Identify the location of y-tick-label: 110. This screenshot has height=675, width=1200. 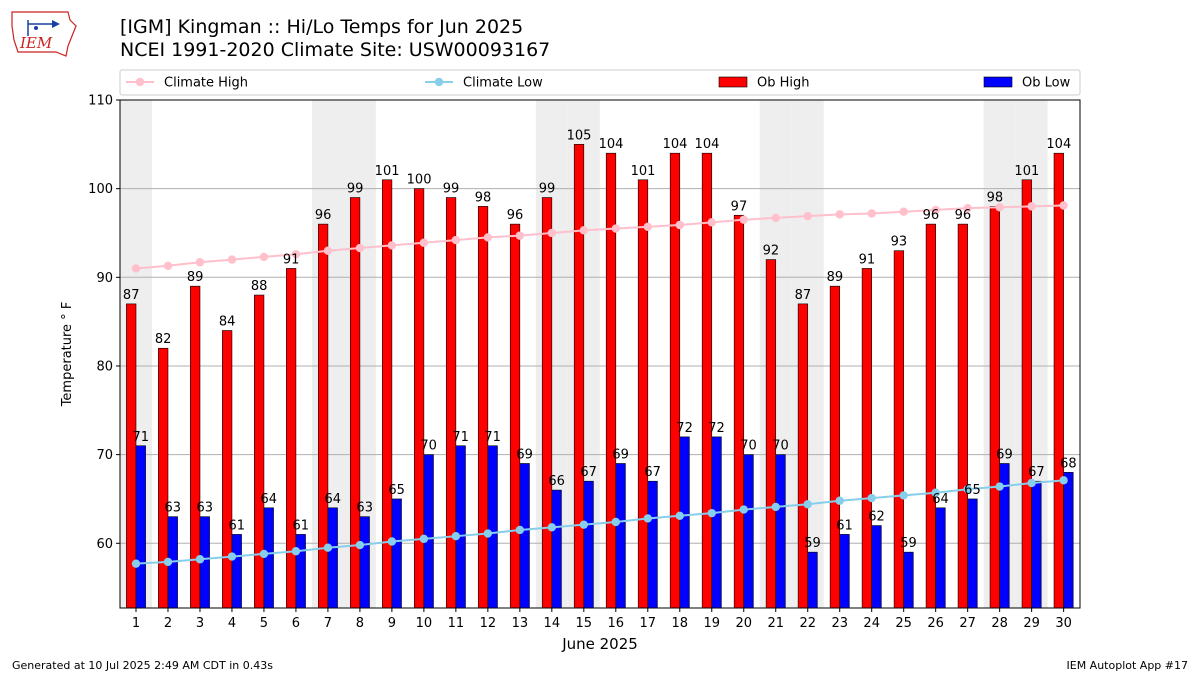
(100, 101).